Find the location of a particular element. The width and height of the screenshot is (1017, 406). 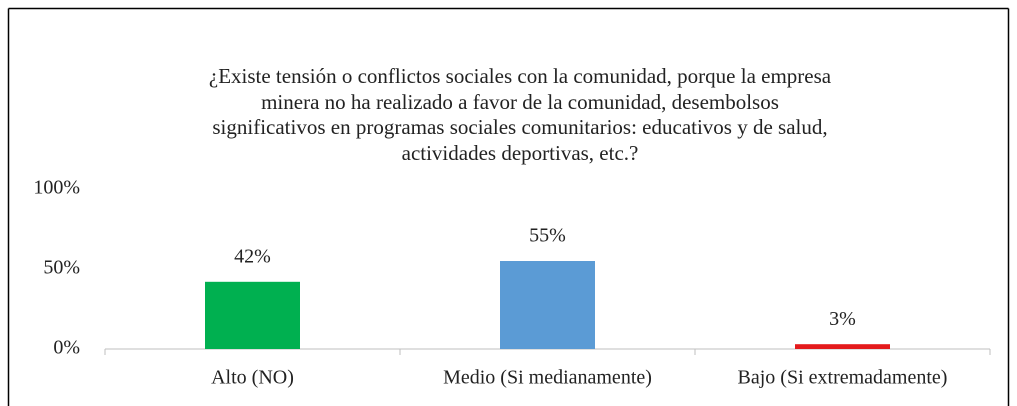

x-tick-label: Bajo (Si extremadamente) is located at coordinates (843, 378).